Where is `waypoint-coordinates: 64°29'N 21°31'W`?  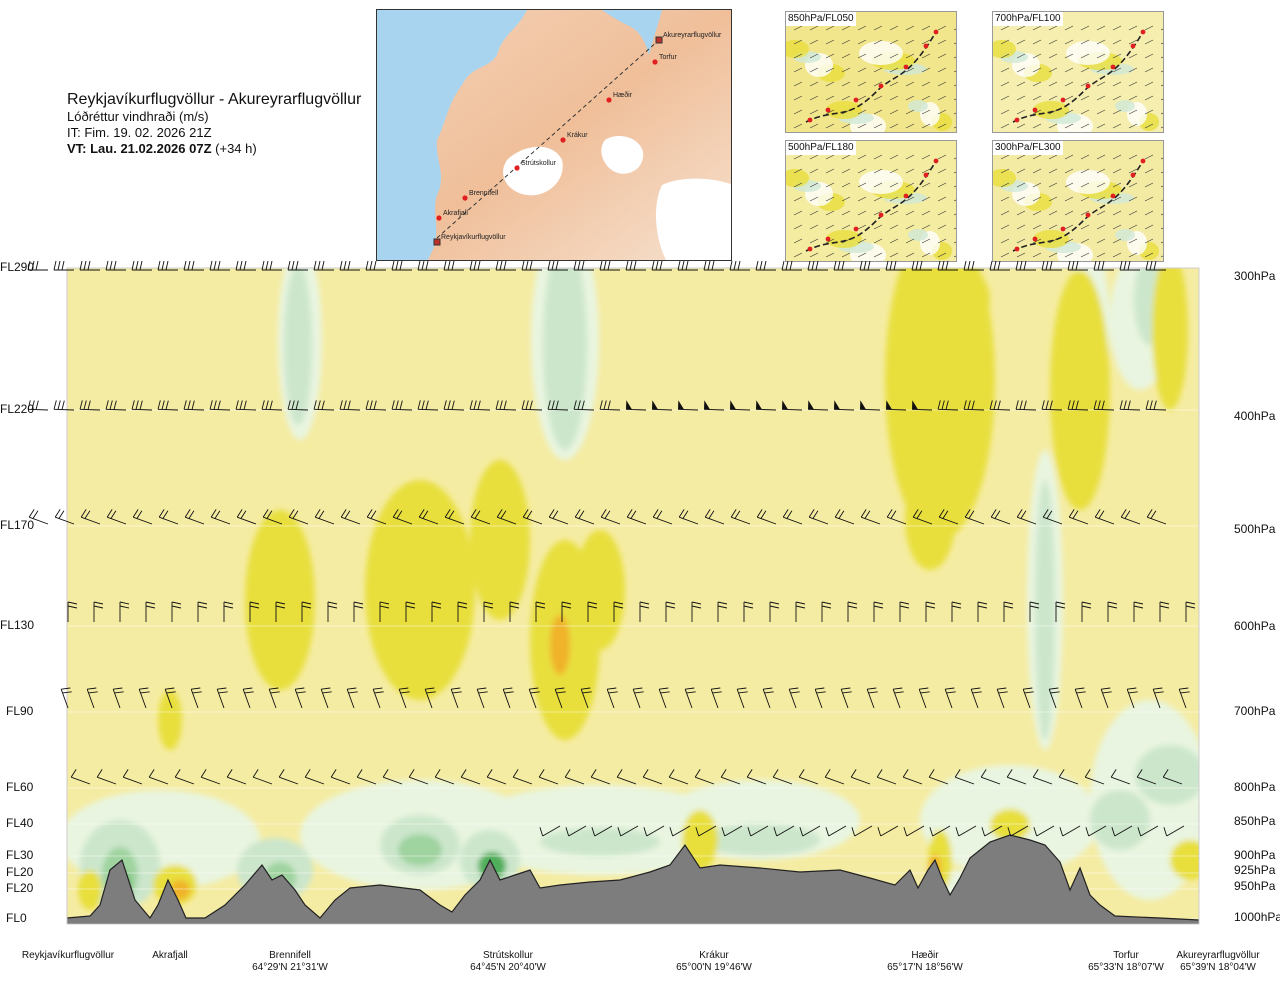
waypoint-coordinates: 64°29'N 21°31'W is located at coordinates (290, 967).